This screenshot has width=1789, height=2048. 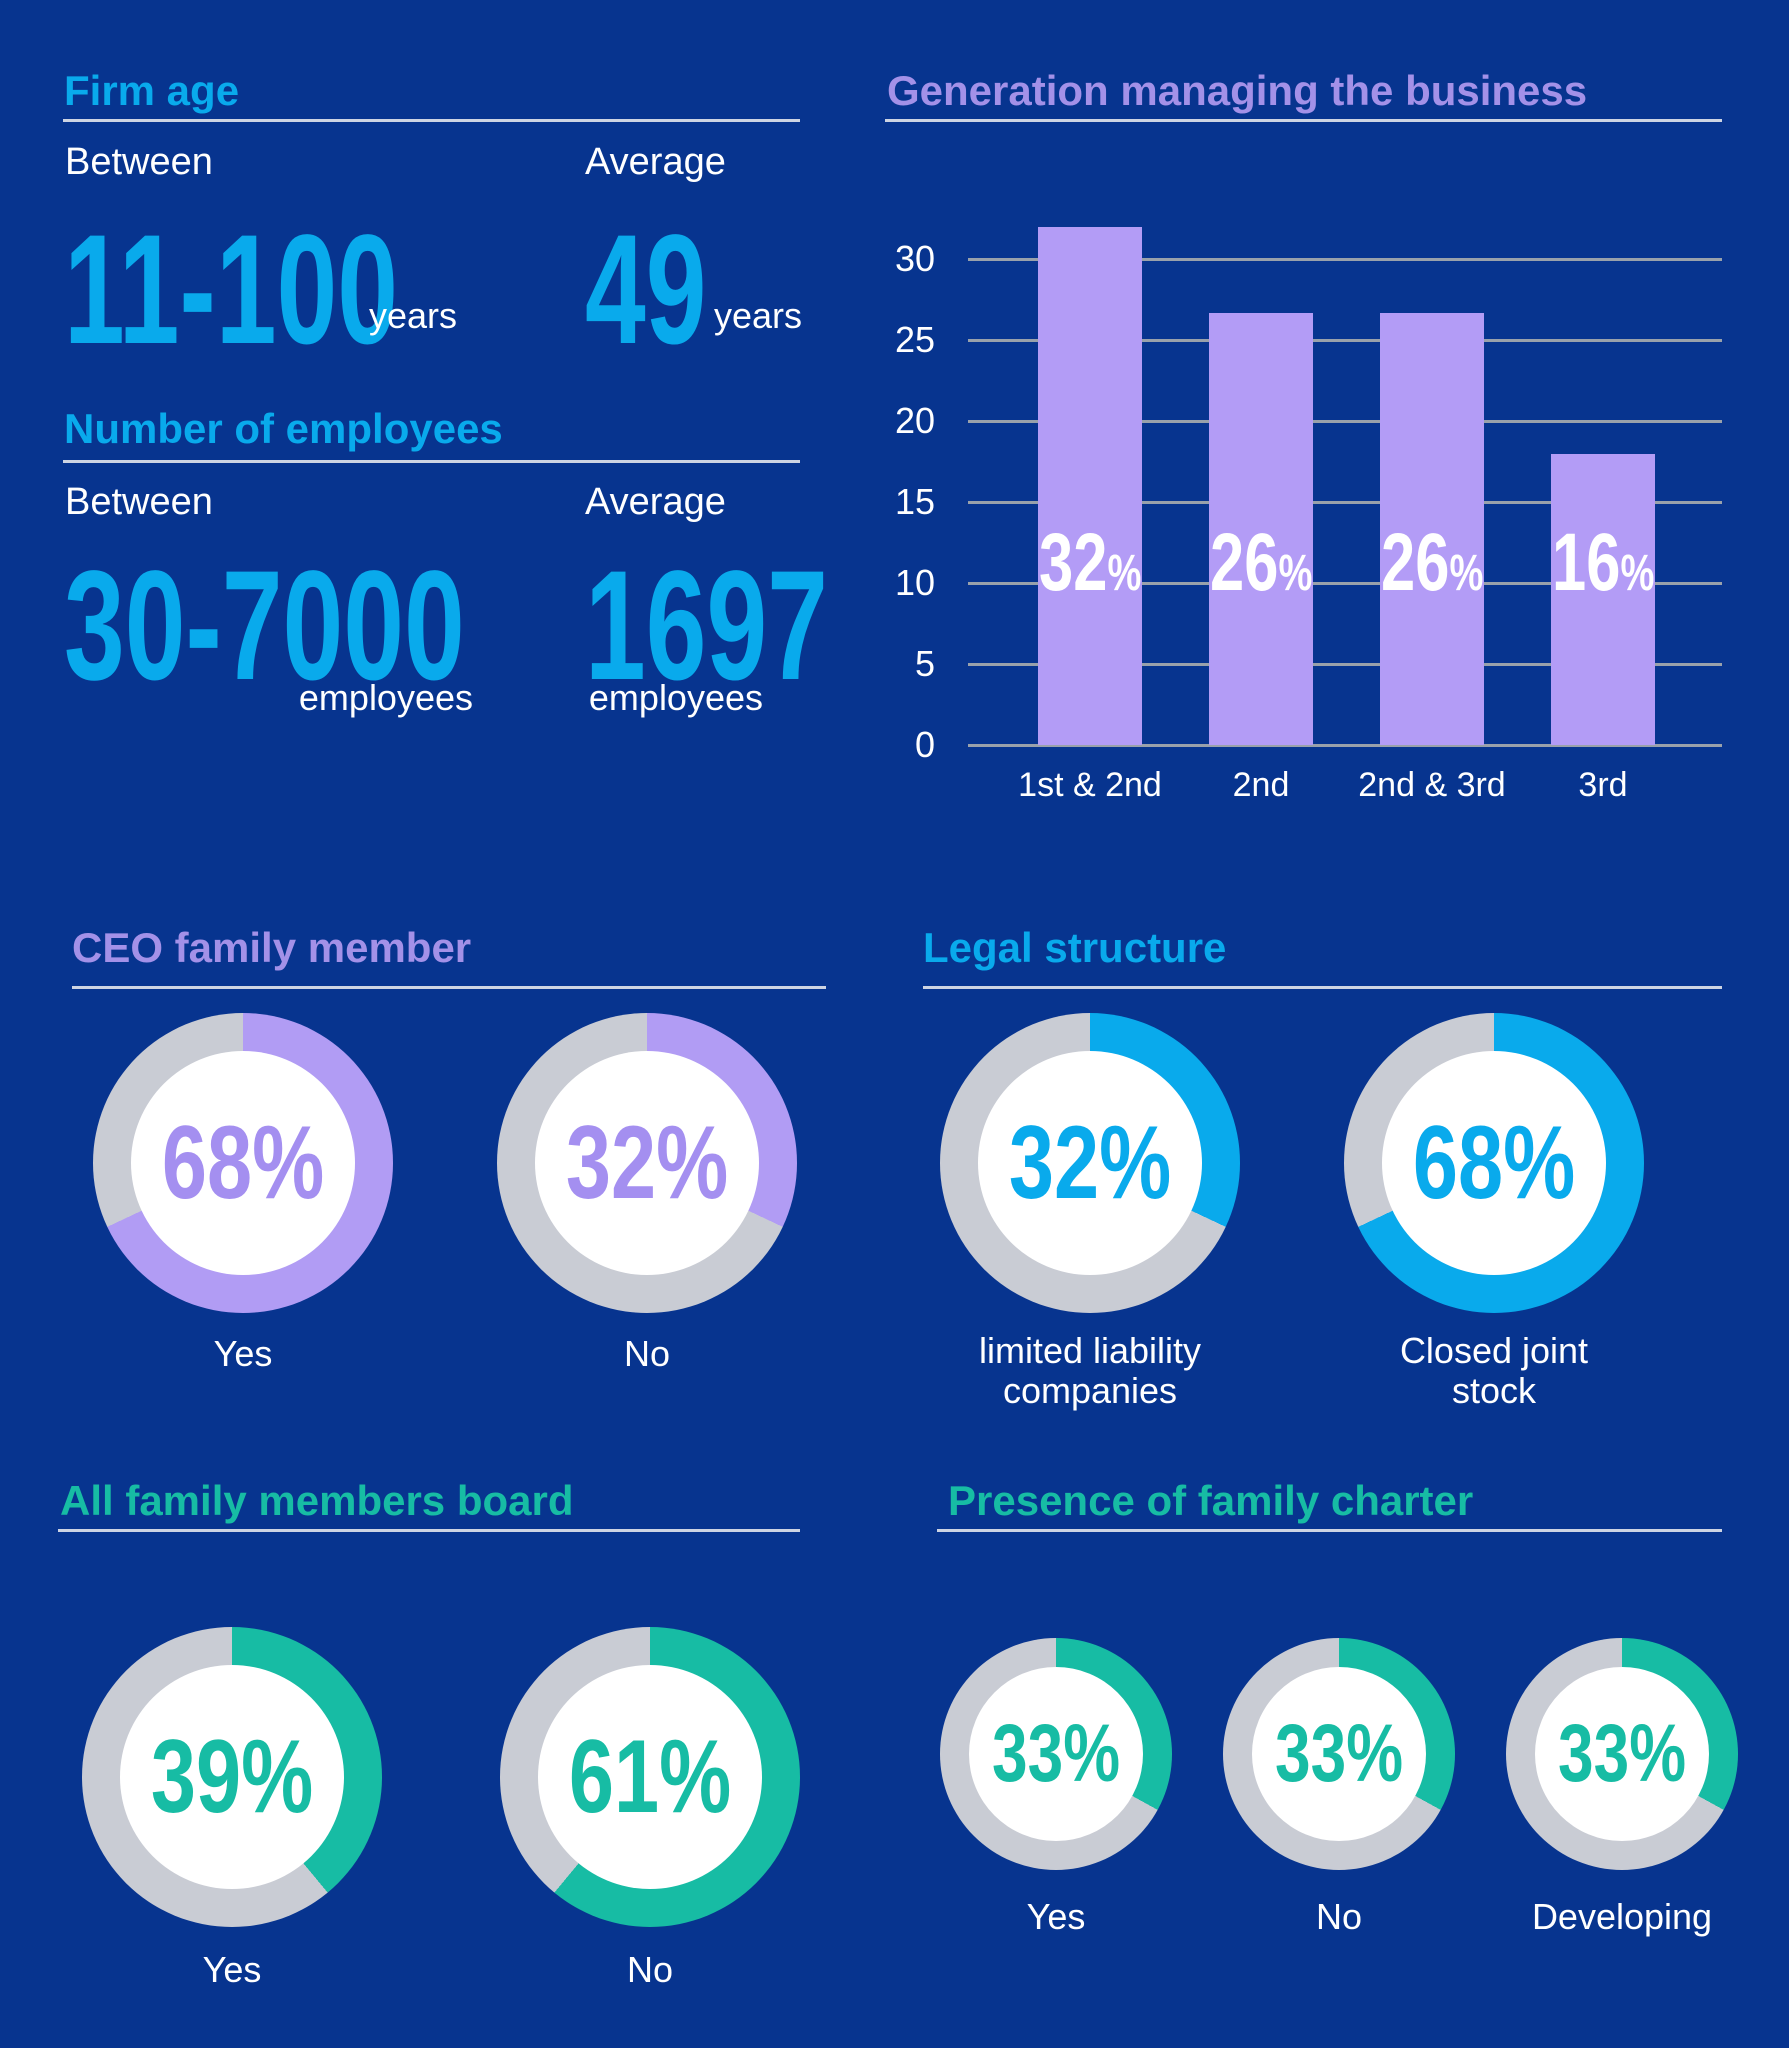 What do you see at coordinates (152, 90) in the screenshot?
I see `firm-age-title: Firm age` at bounding box center [152, 90].